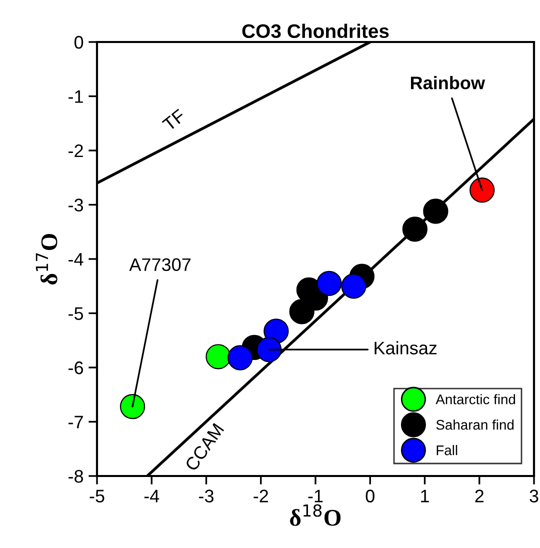 This screenshot has height=548, width=540. I want to click on y-tick-label: -8, so click(76, 476).